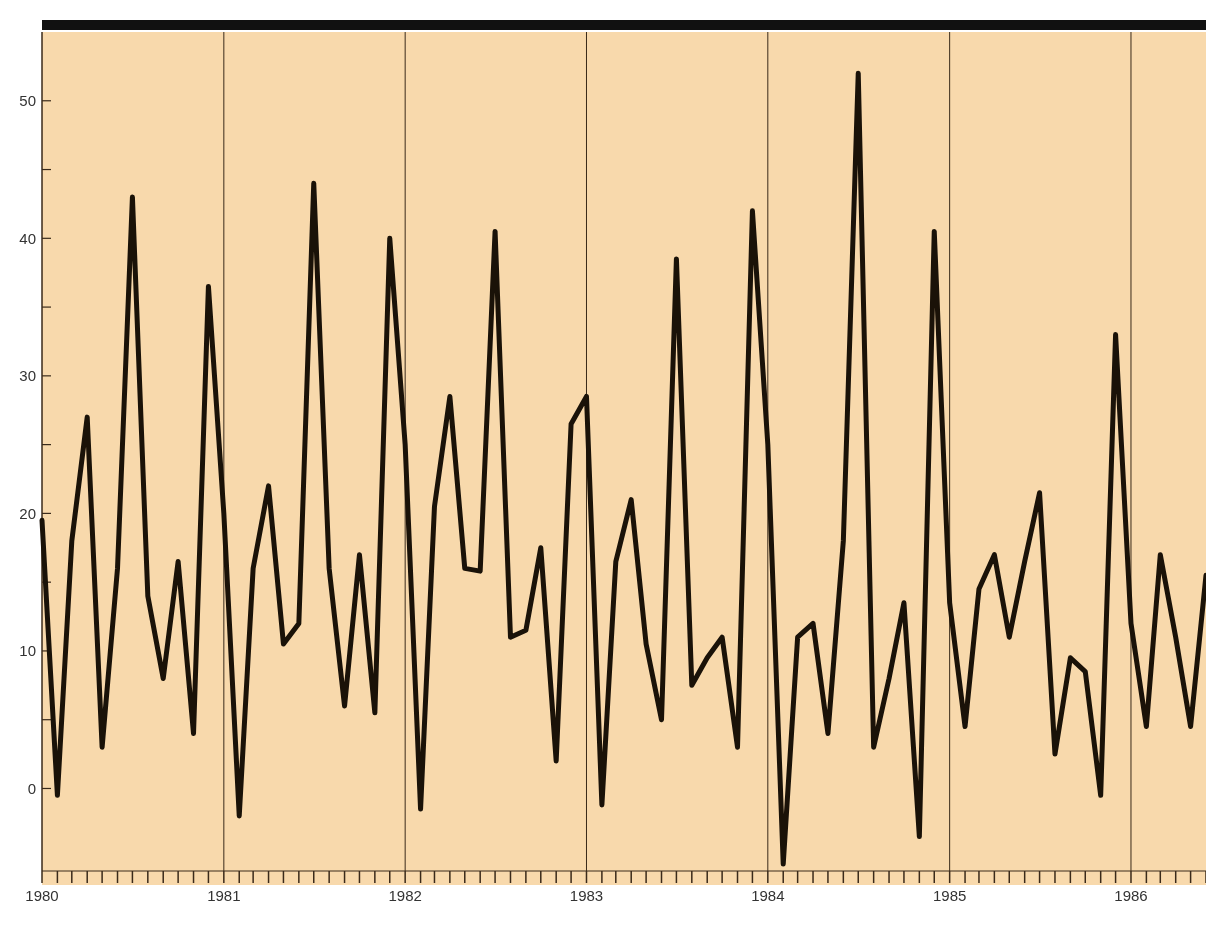  What do you see at coordinates (405, 895) in the screenshot?
I see `x-tick-label: 1982` at bounding box center [405, 895].